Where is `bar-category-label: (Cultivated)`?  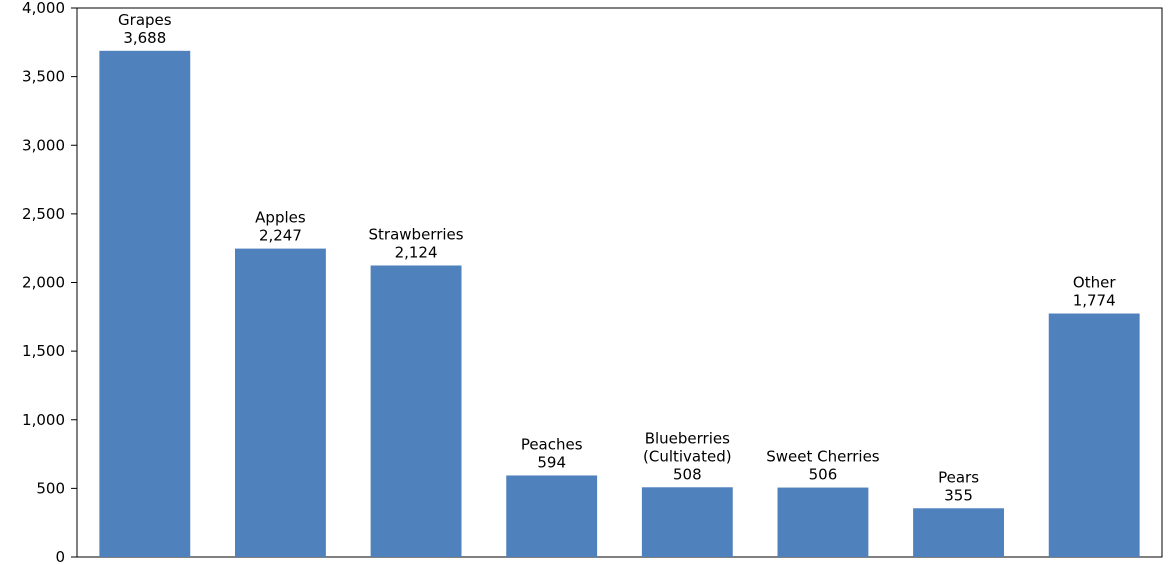
bar-category-label: (Cultivated) is located at coordinates (687, 456).